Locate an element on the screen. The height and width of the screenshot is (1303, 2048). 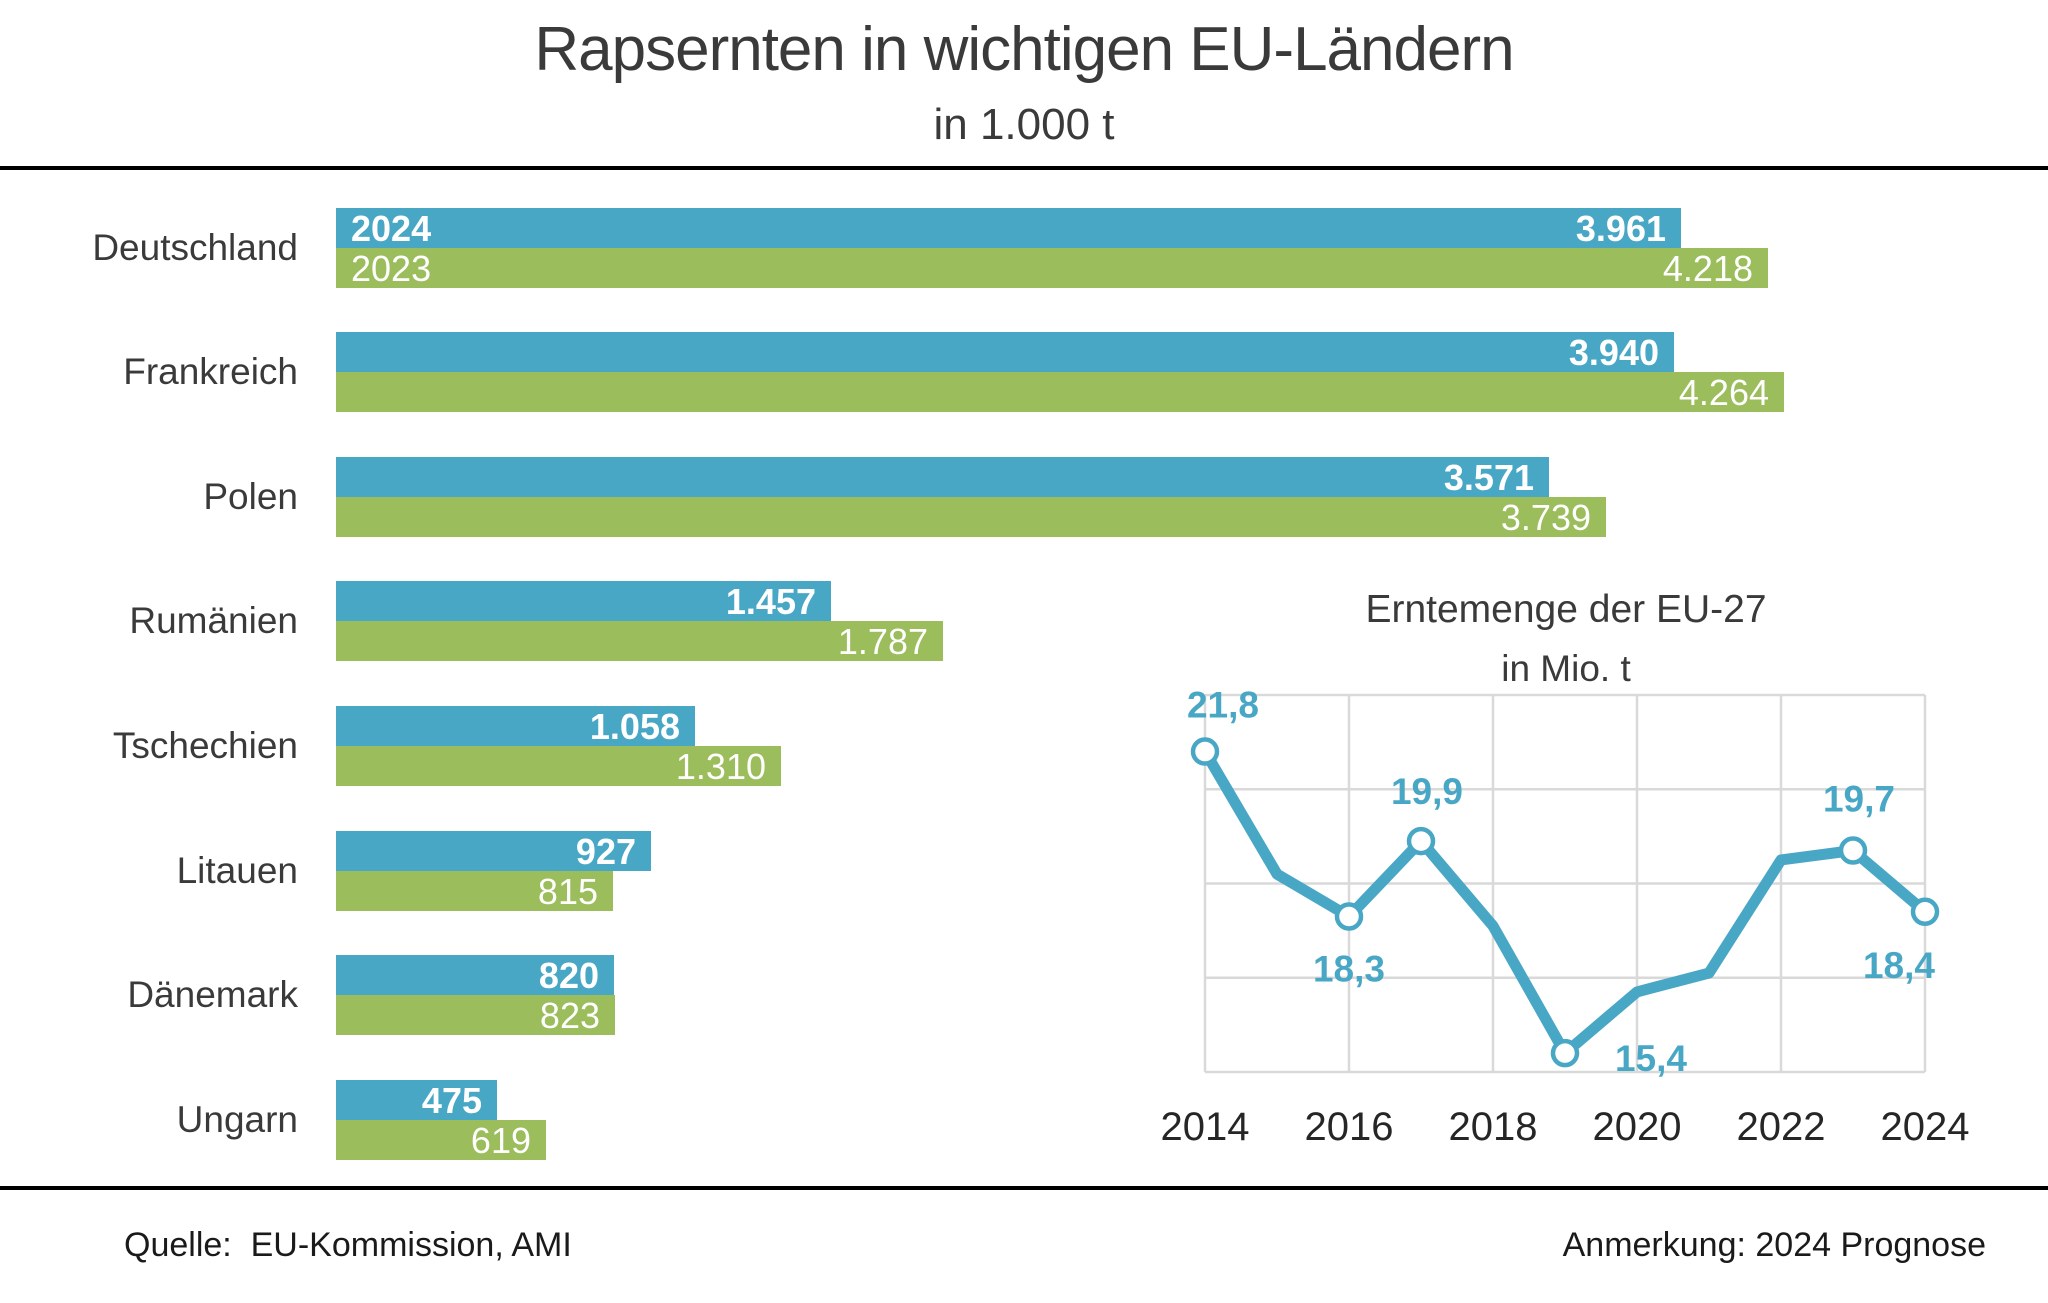
country-label: Rumänien is located at coordinates (213, 621).